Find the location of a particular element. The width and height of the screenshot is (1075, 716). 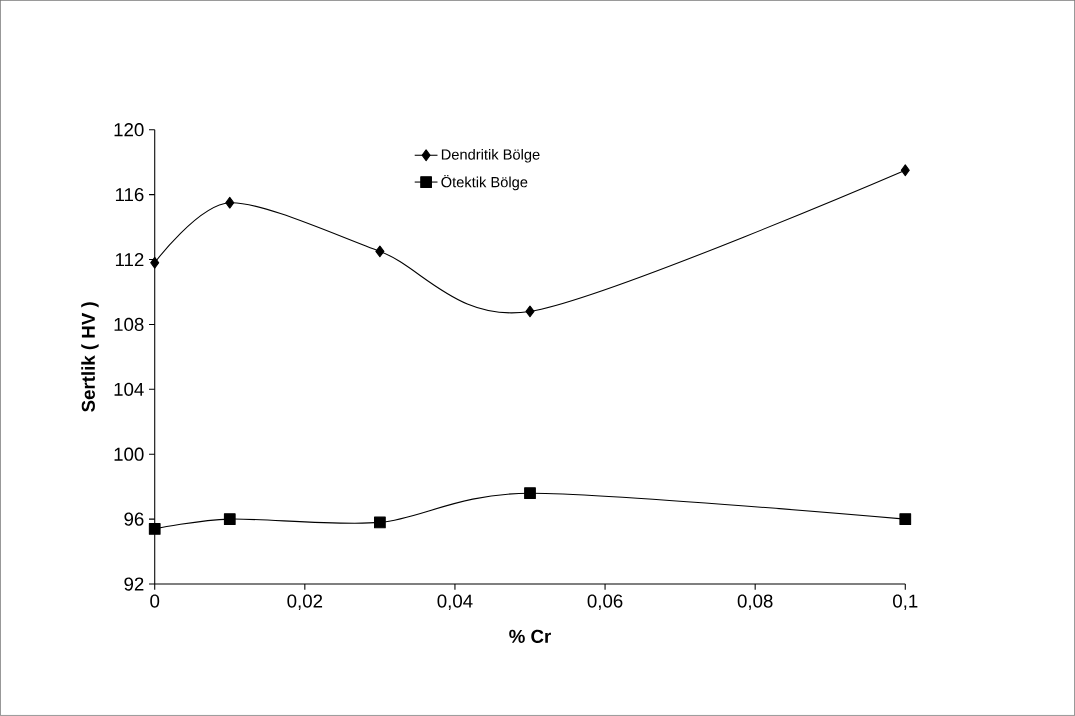

legend-label: Dendritik Bölge is located at coordinates (490, 156).